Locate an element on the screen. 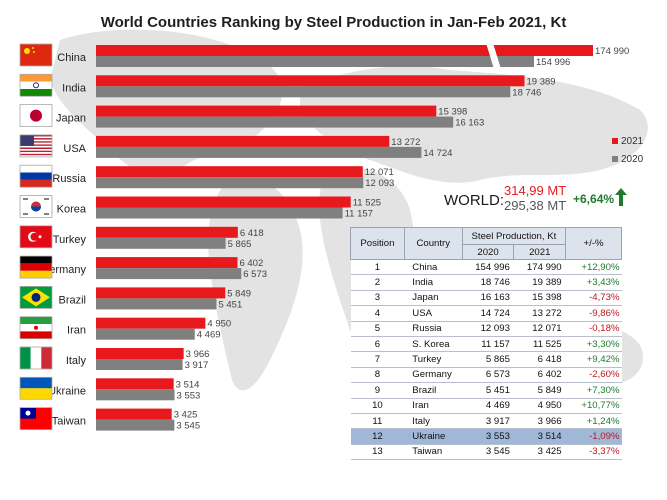 This screenshot has height=500, width=667. data-label-2021: 4 950 is located at coordinates (219, 324).